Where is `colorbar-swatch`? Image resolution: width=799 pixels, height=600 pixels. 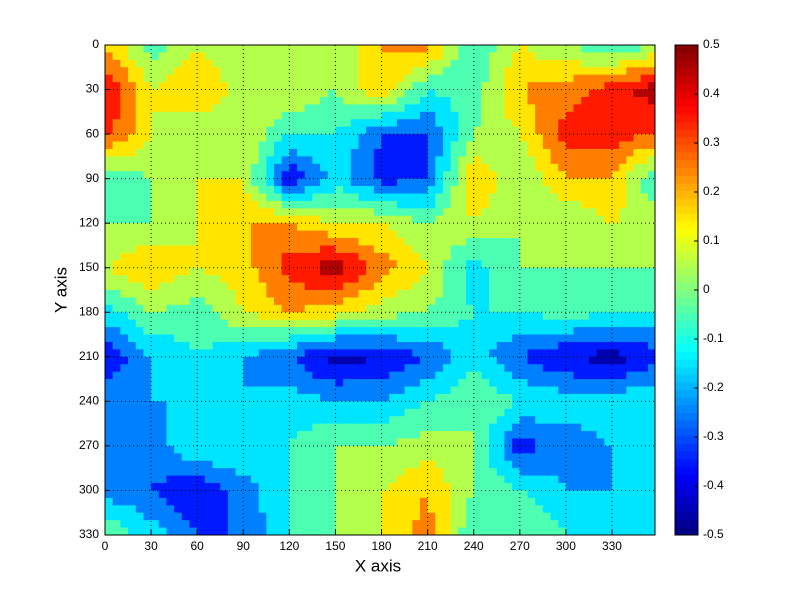 colorbar-swatch is located at coordinates (686, 79).